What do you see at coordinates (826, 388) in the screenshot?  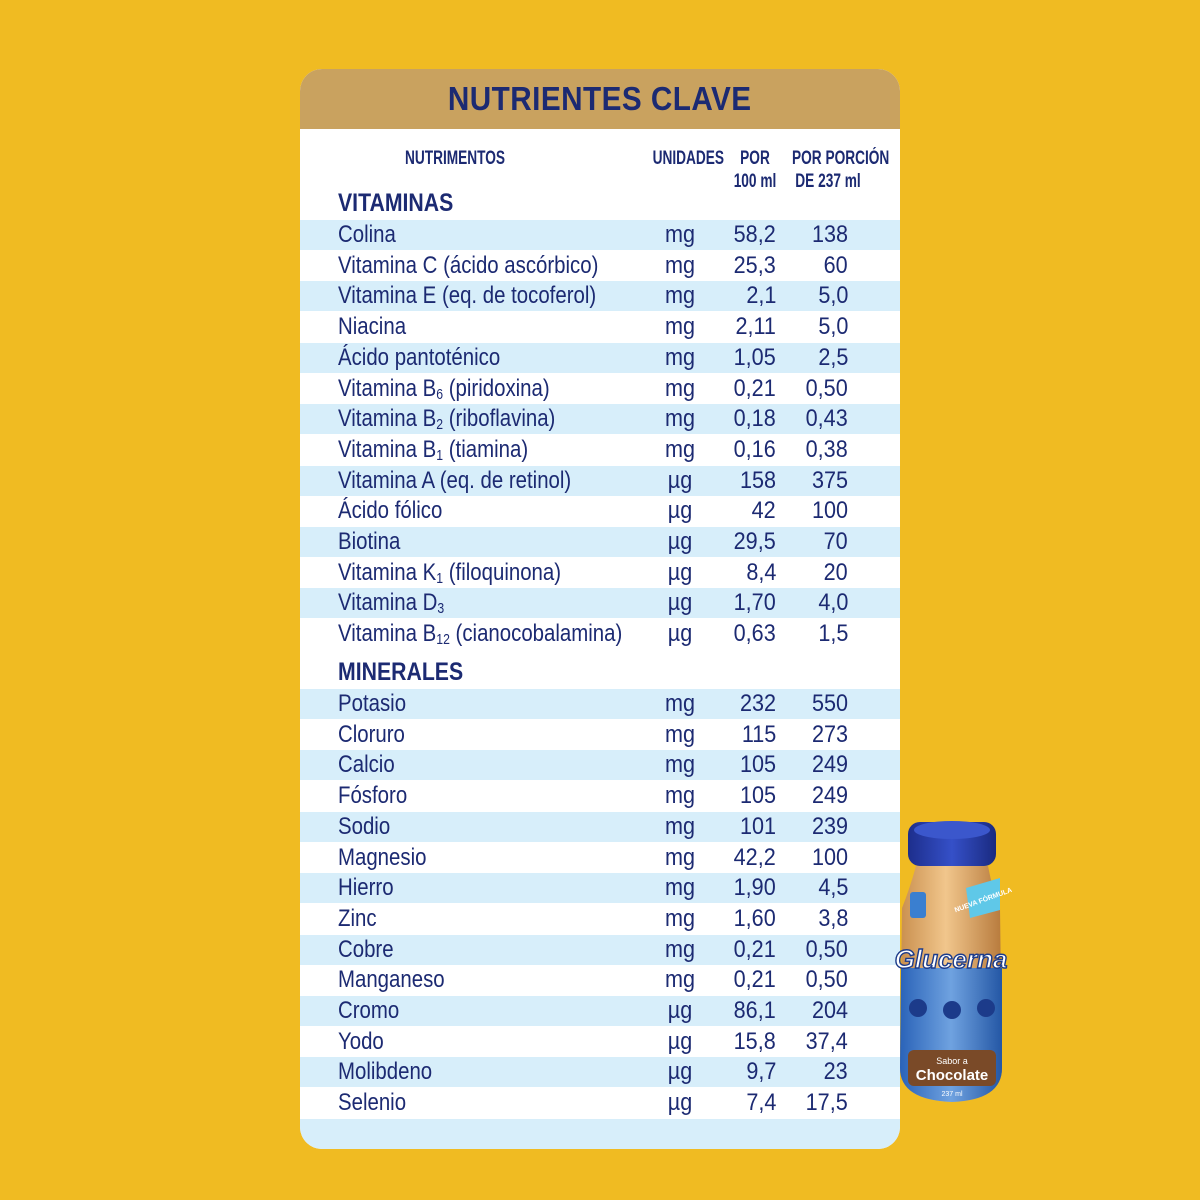 I see `nutrient-per-serving: 0,50` at bounding box center [826, 388].